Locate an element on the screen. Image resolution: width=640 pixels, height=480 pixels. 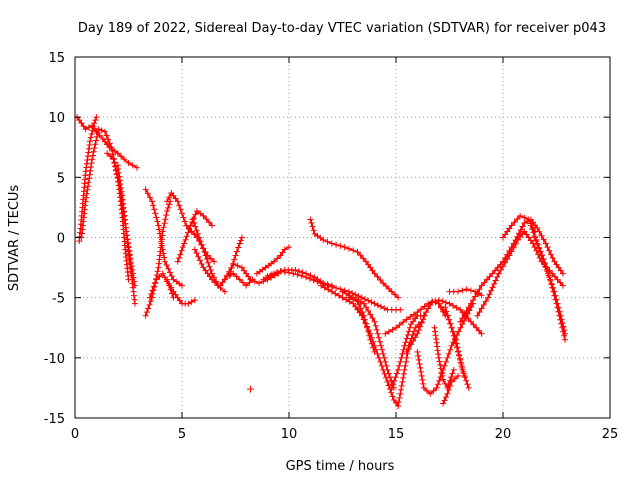
y-tick-label: 5 is located at coordinates (61, 178).